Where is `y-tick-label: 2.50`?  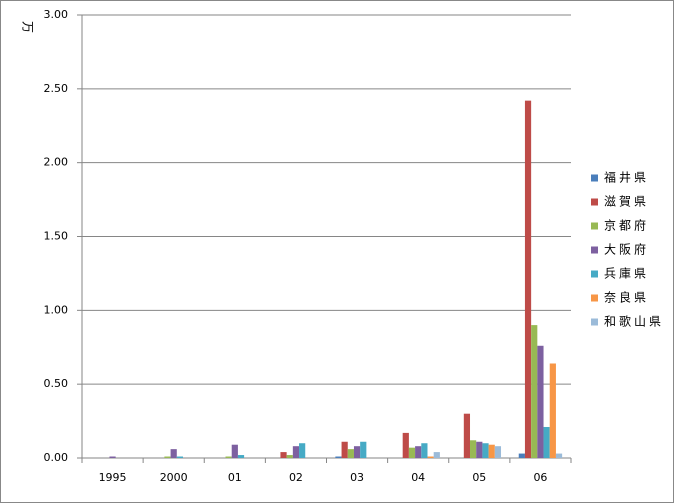
y-tick-label: 2.50 is located at coordinates (56, 88).